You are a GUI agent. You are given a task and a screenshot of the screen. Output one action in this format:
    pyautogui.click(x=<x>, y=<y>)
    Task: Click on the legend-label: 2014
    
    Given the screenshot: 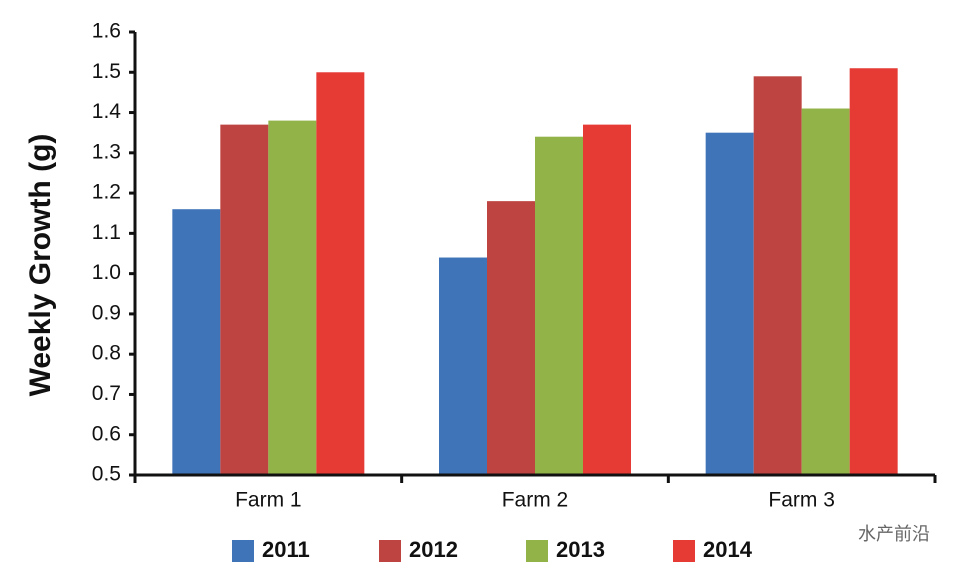 What is the action you would take?
    pyautogui.click(x=728, y=549)
    